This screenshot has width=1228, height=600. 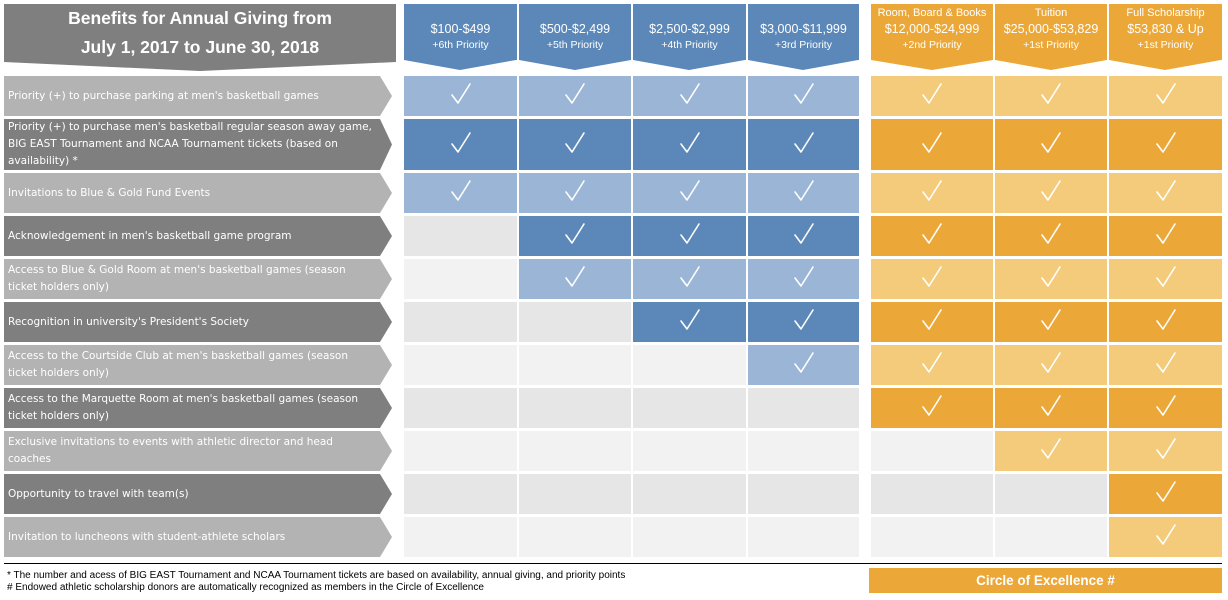 I want to click on level-amount: $3,000-$11,999, so click(x=803, y=29).